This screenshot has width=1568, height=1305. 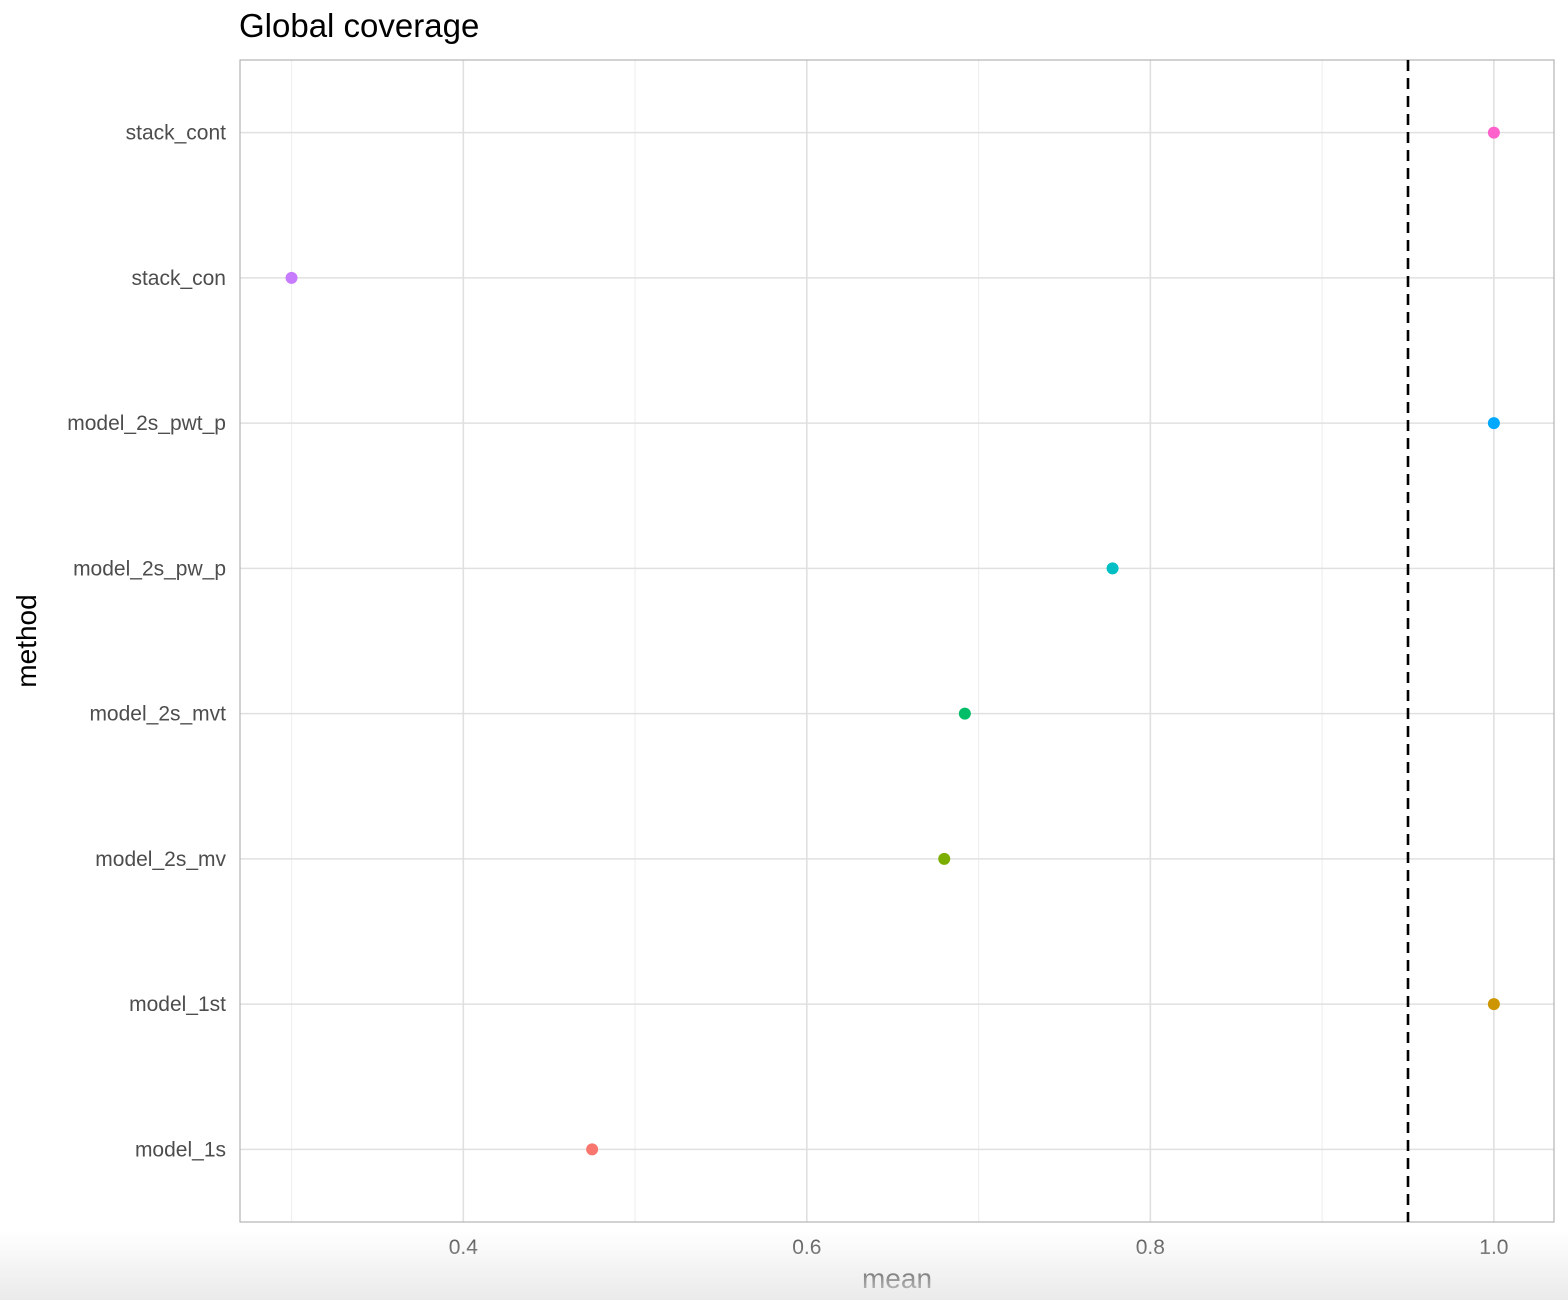 I want to click on data-point-stack-con, so click(x=291, y=277).